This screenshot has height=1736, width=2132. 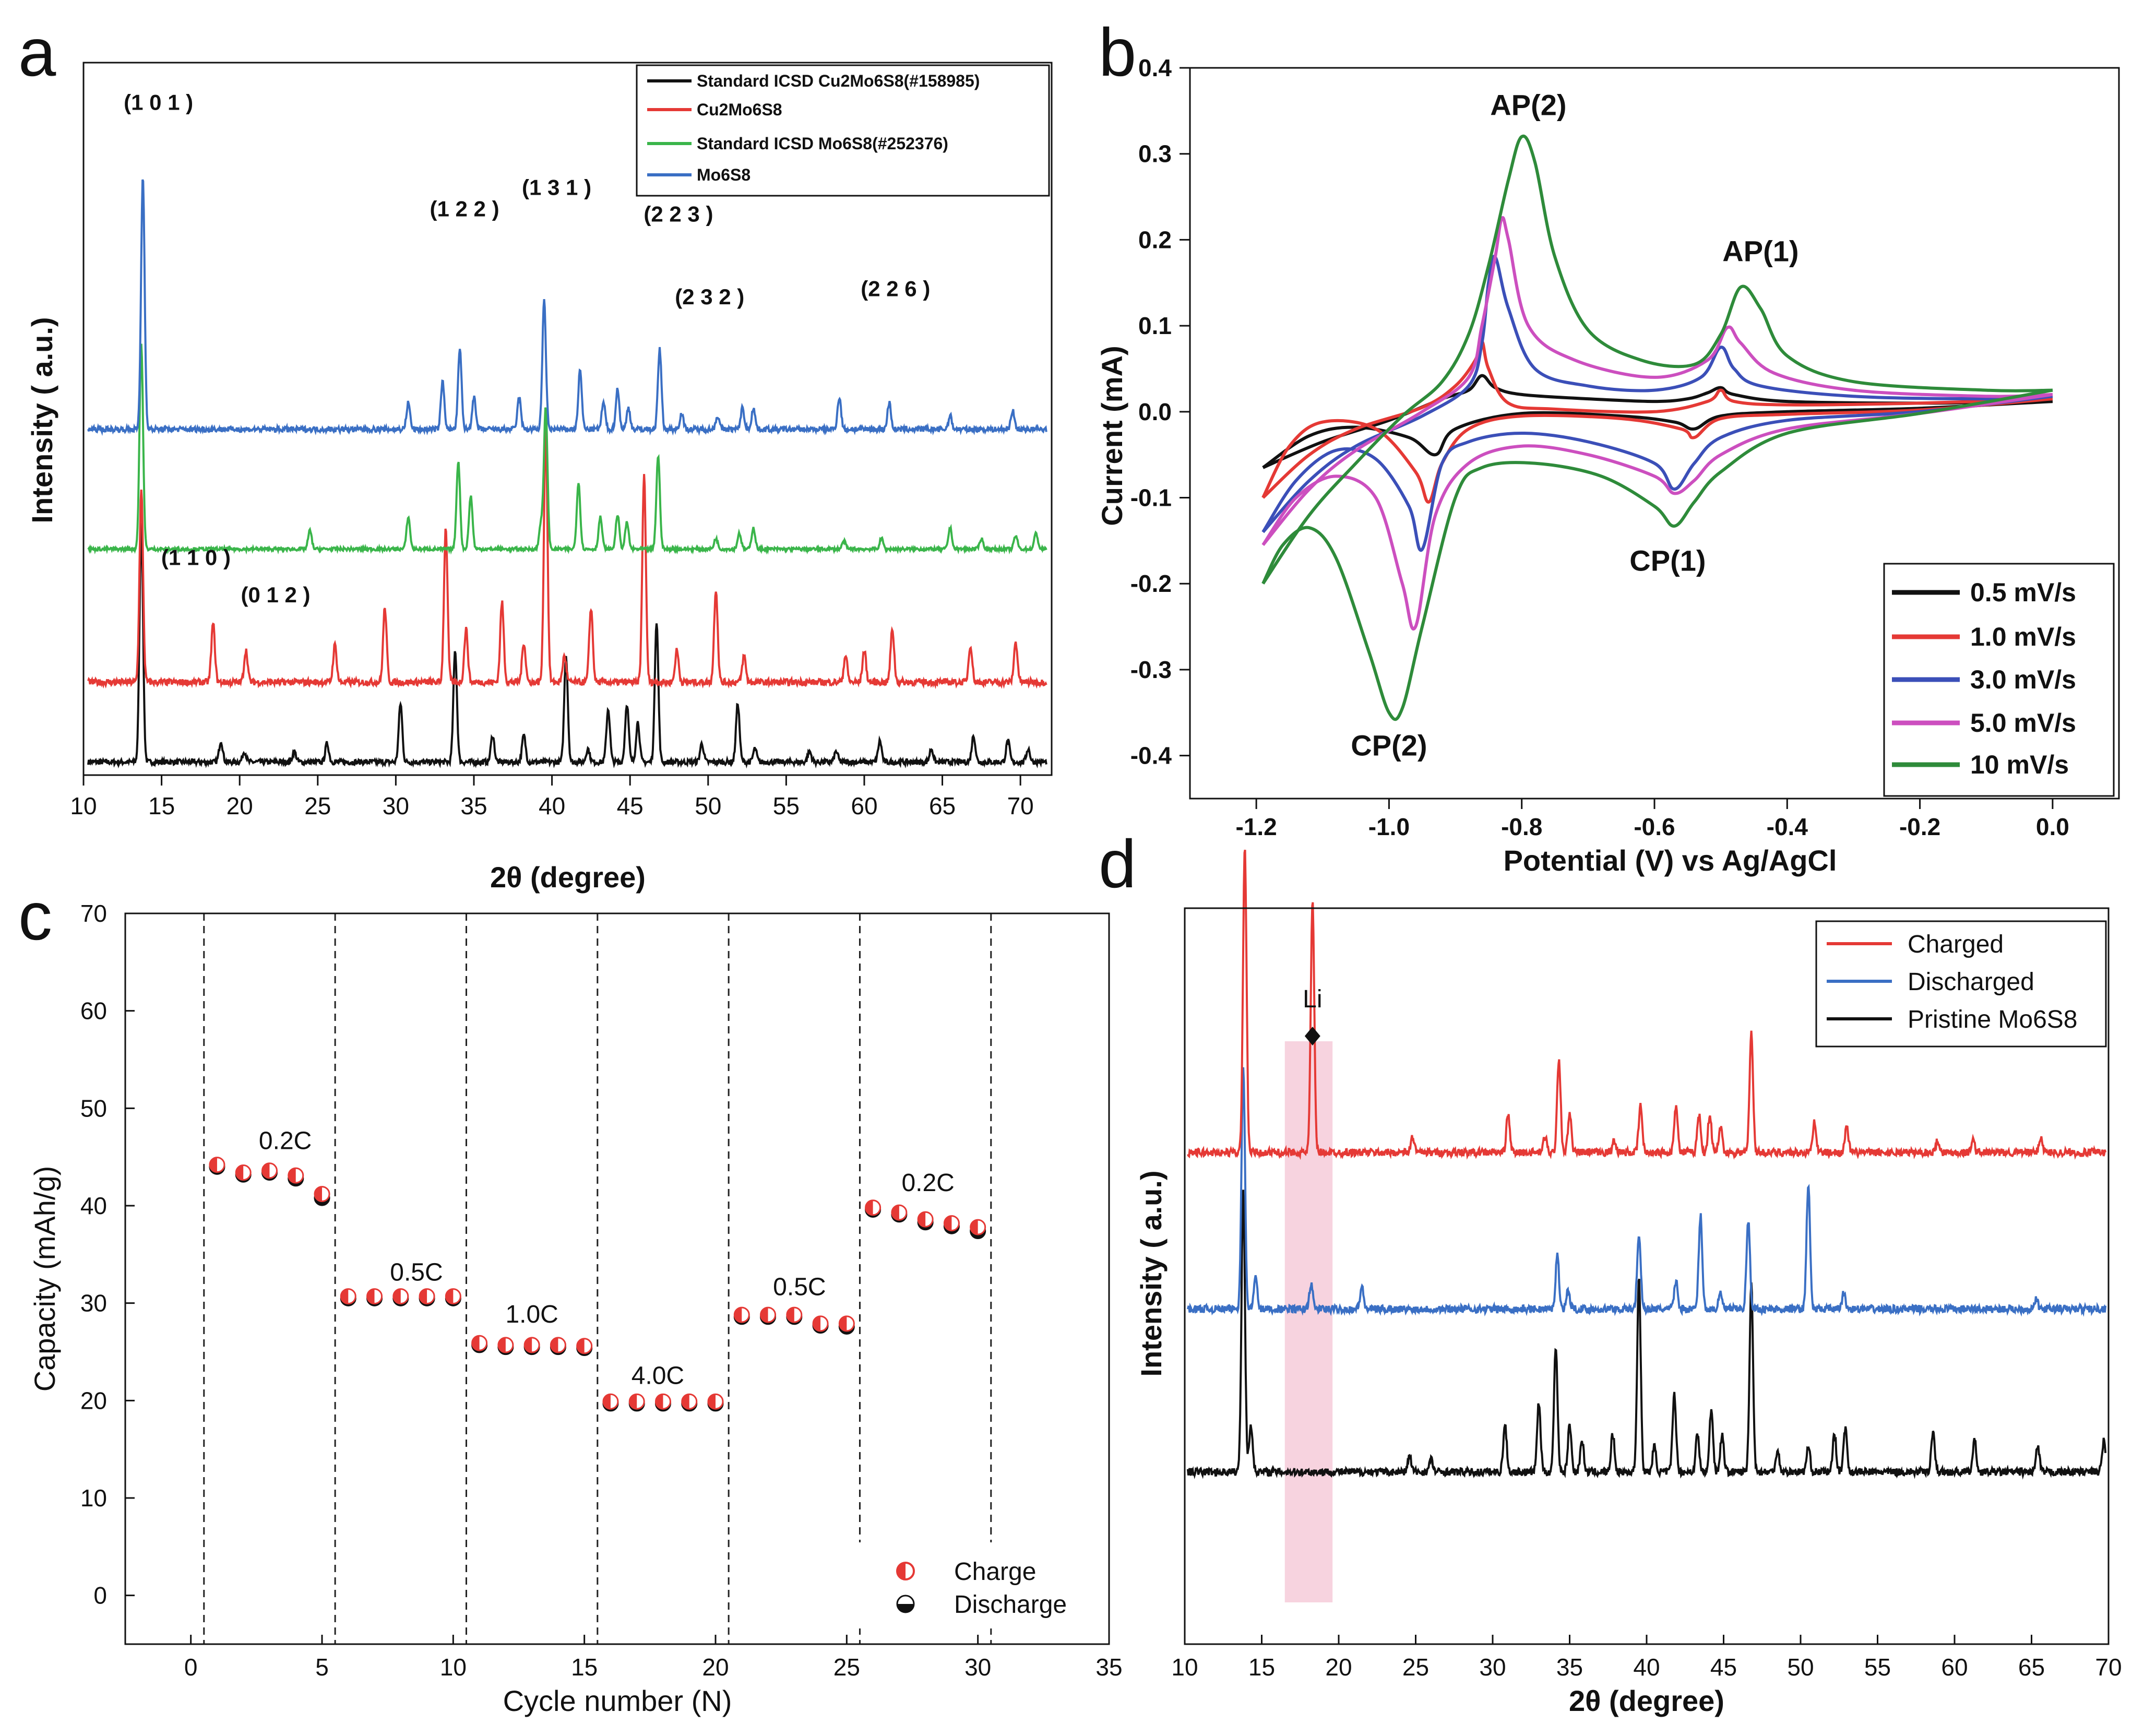 What do you see at coordinates (552, 797) in the screenshot?
I see `a-x-ticks: 10 15 20 25 30 35 40 45 50 55 60 65 70` at bounding box center [552, 797].